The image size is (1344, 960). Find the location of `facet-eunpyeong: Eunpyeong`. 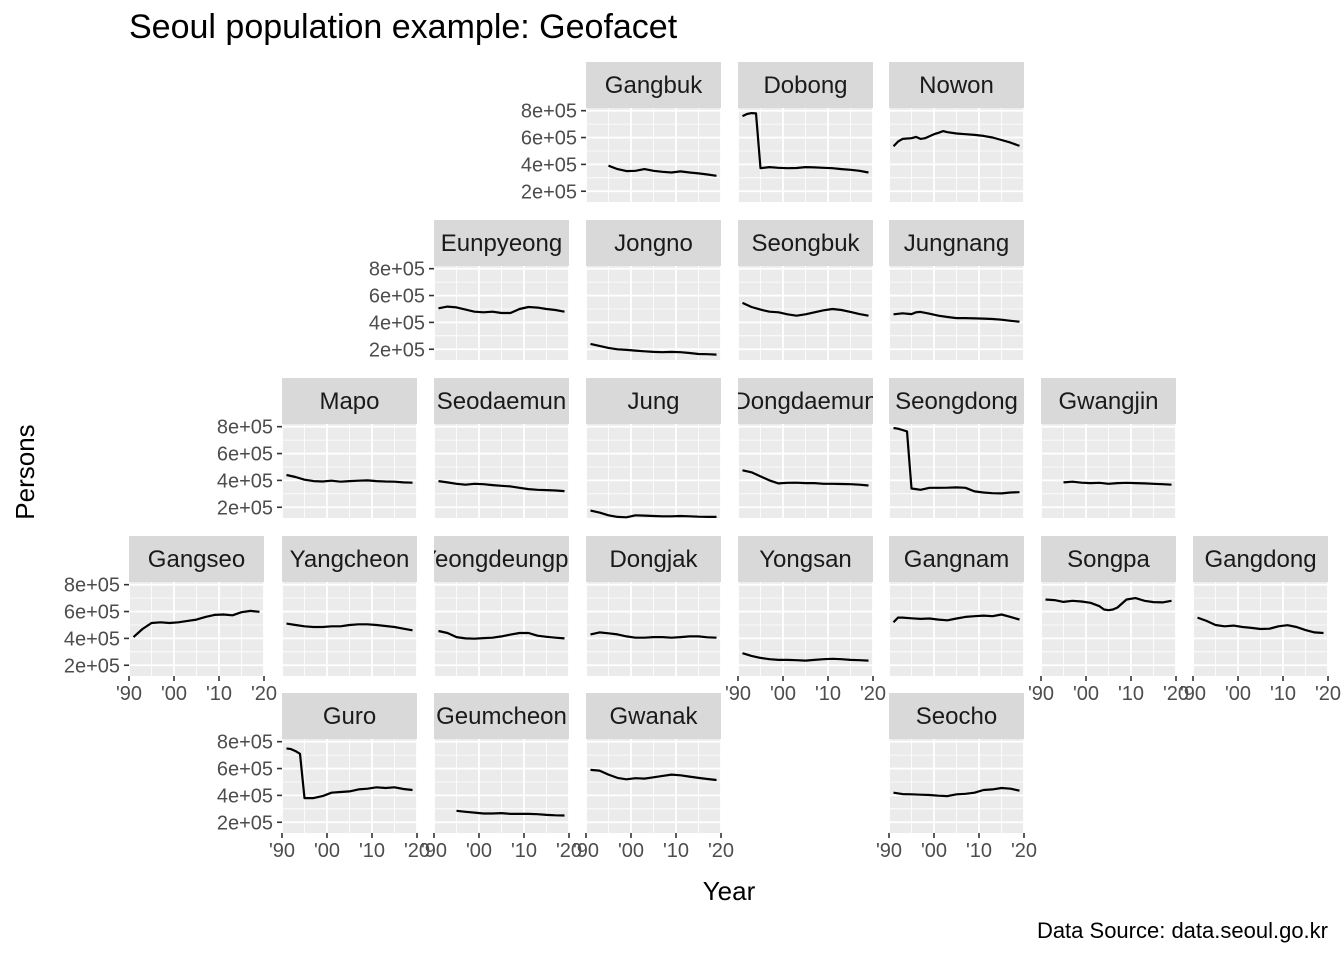

facet-eunpyeong: Eunpyeong is located at coordinates (501, 290).